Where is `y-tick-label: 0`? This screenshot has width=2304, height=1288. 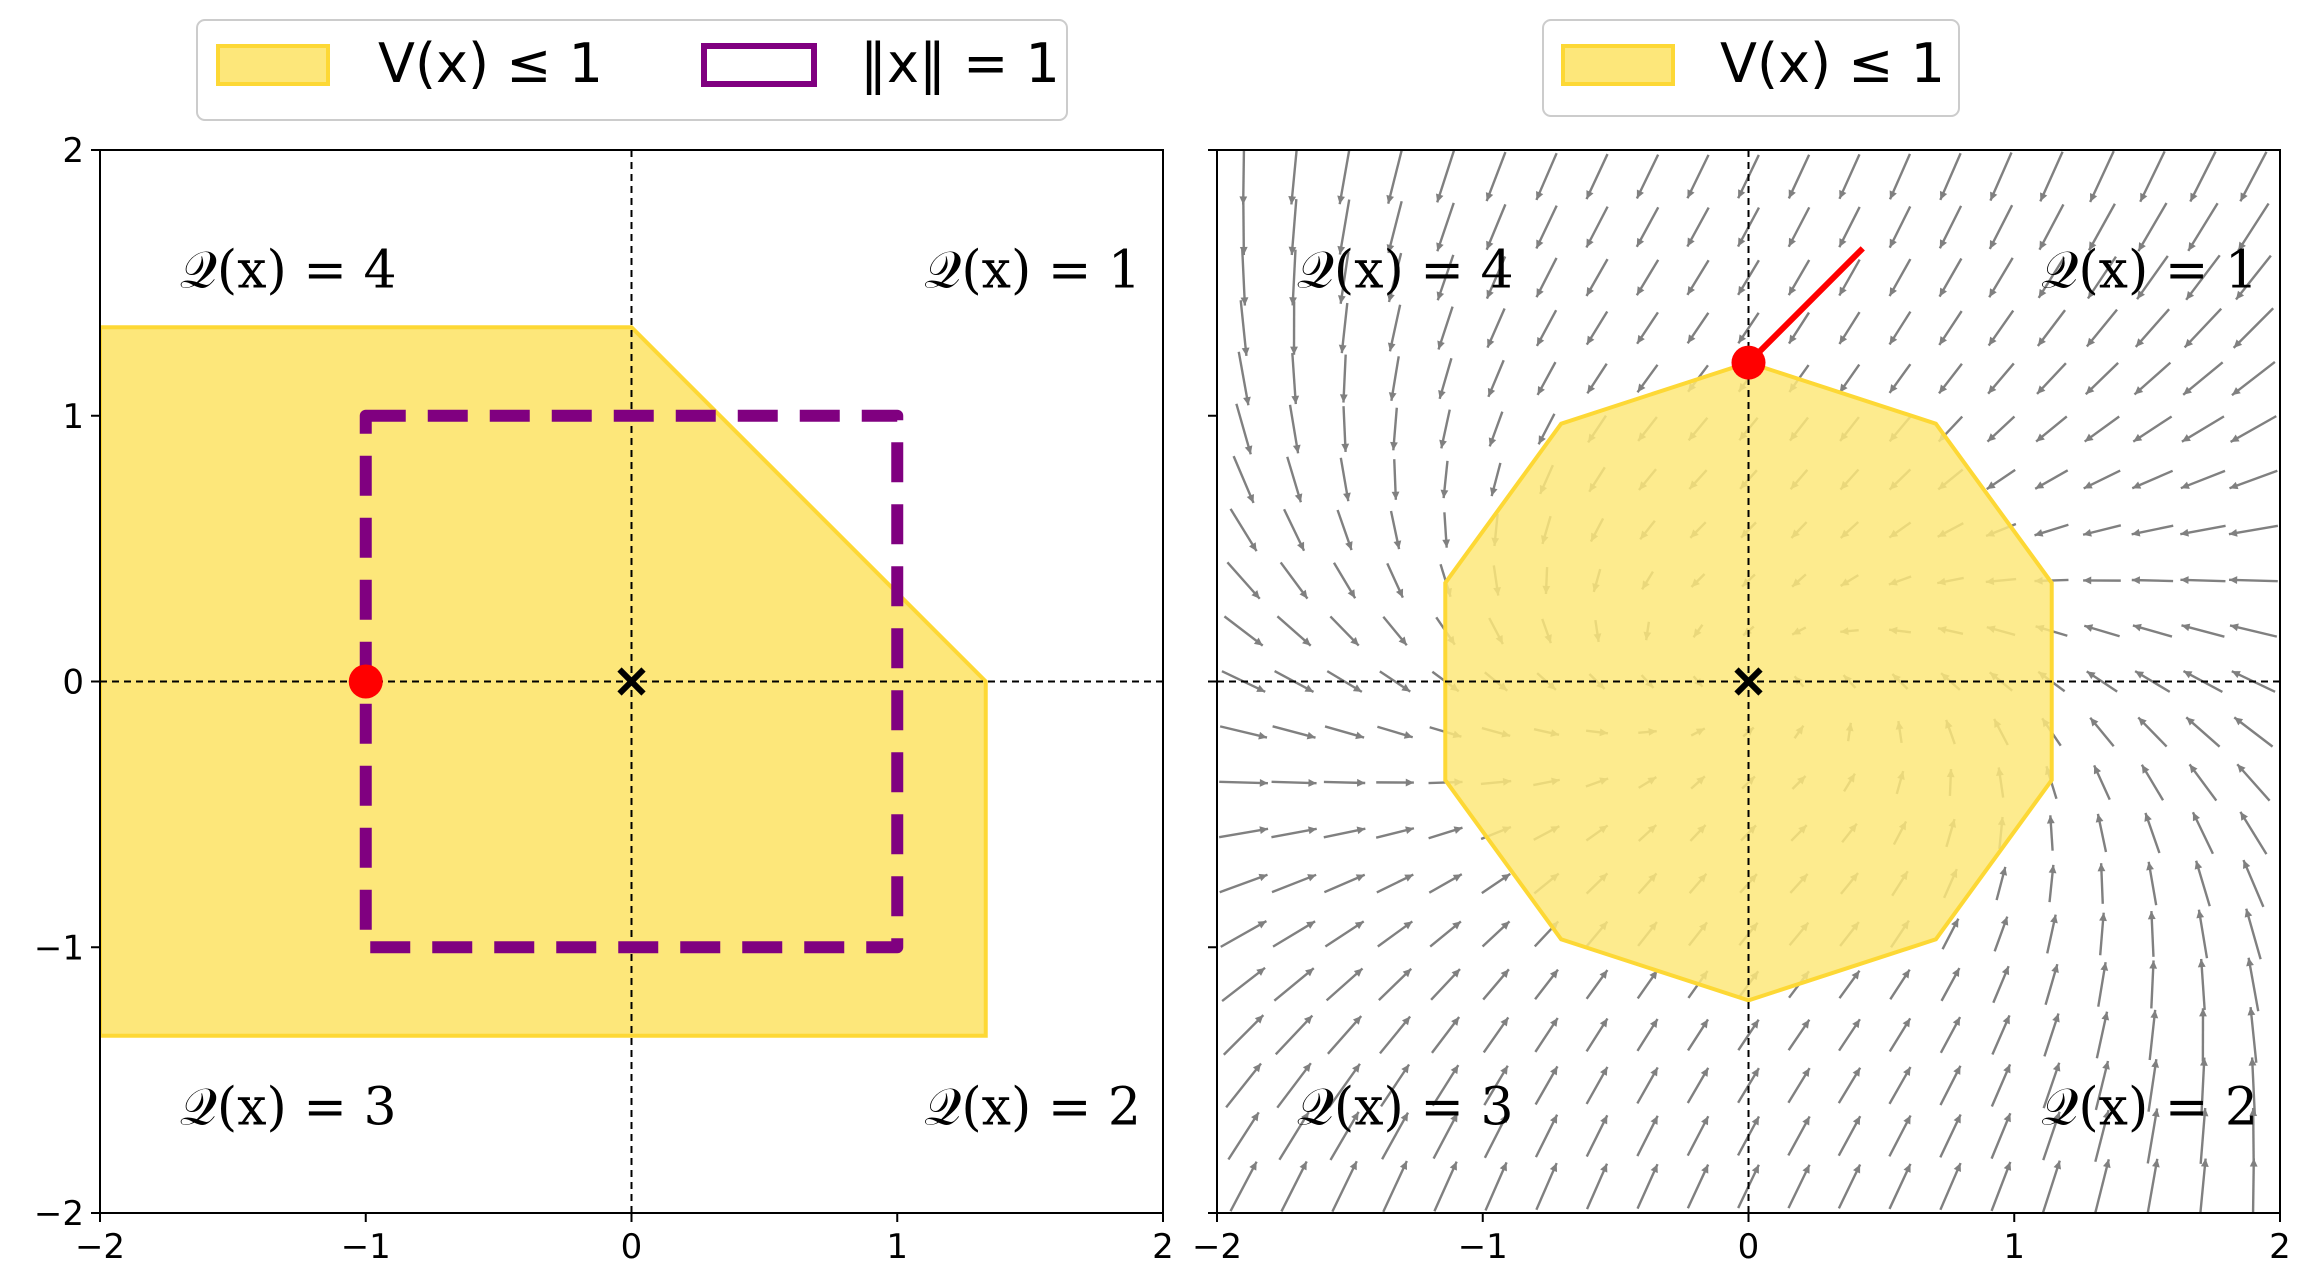
y-tick-label: 0 is located at coordinates (73, 683).